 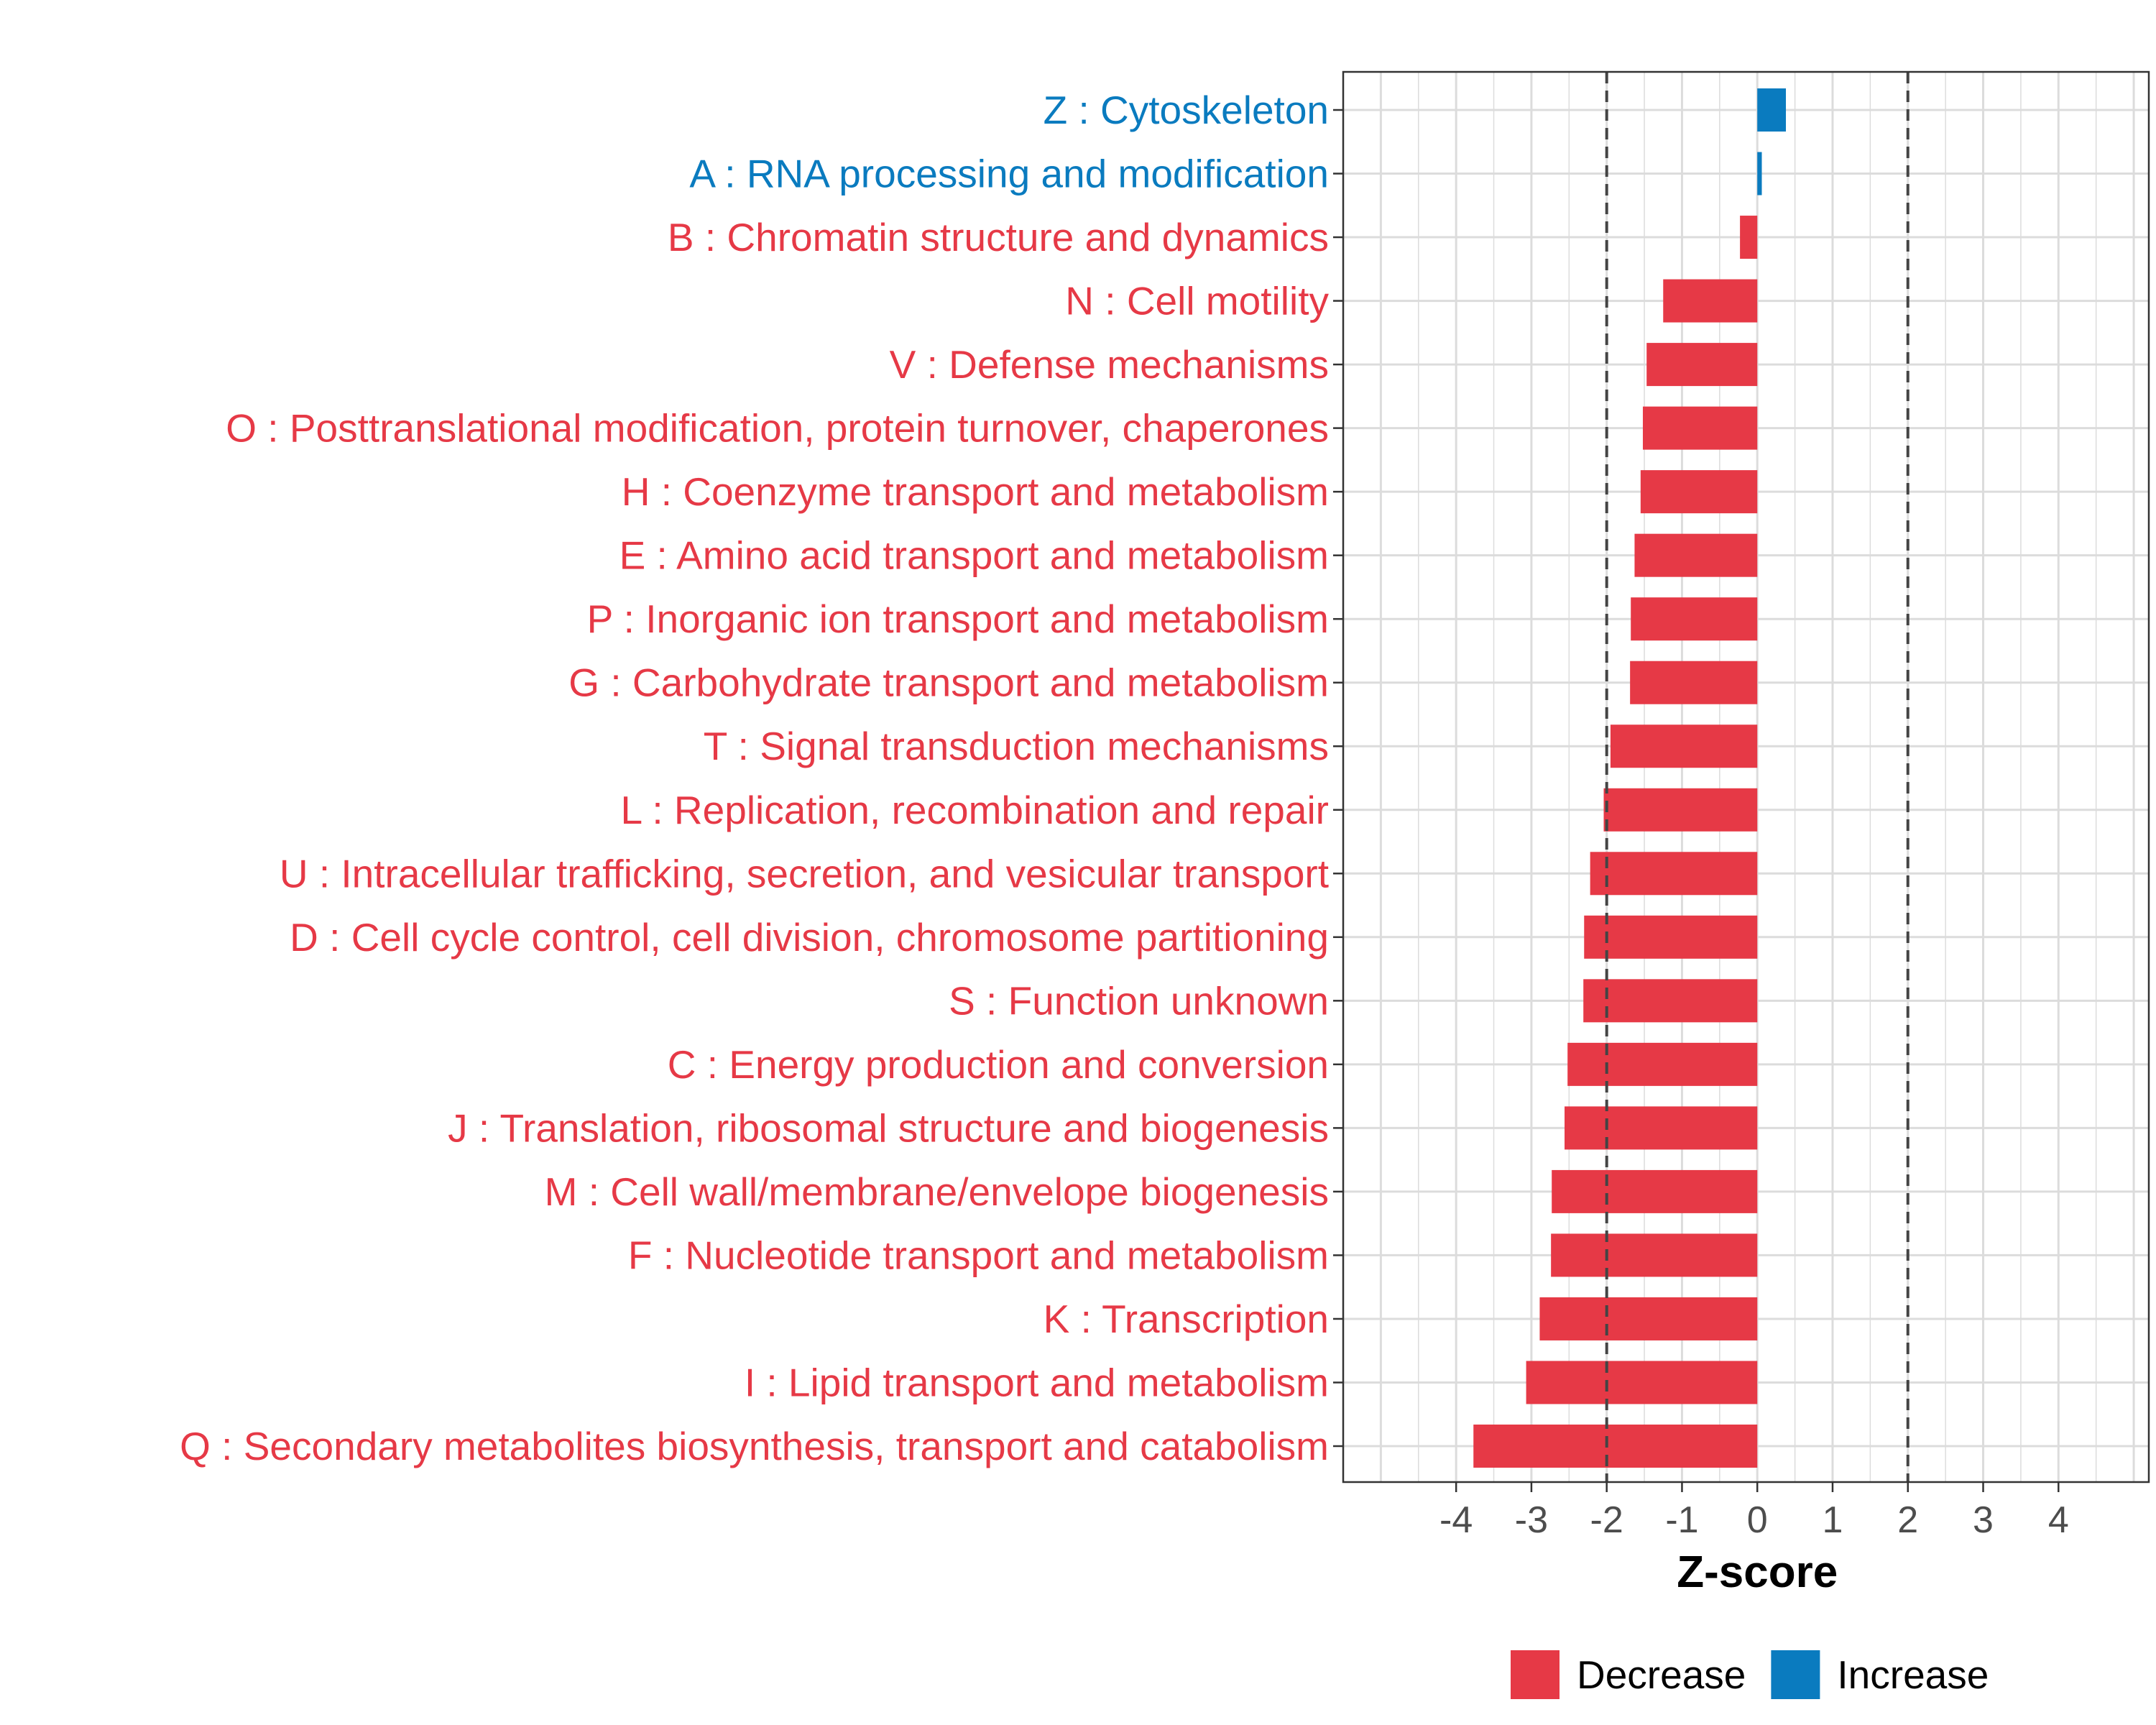 I want to click on category-label: K : Transcription, so click(x=1186, y=1319).